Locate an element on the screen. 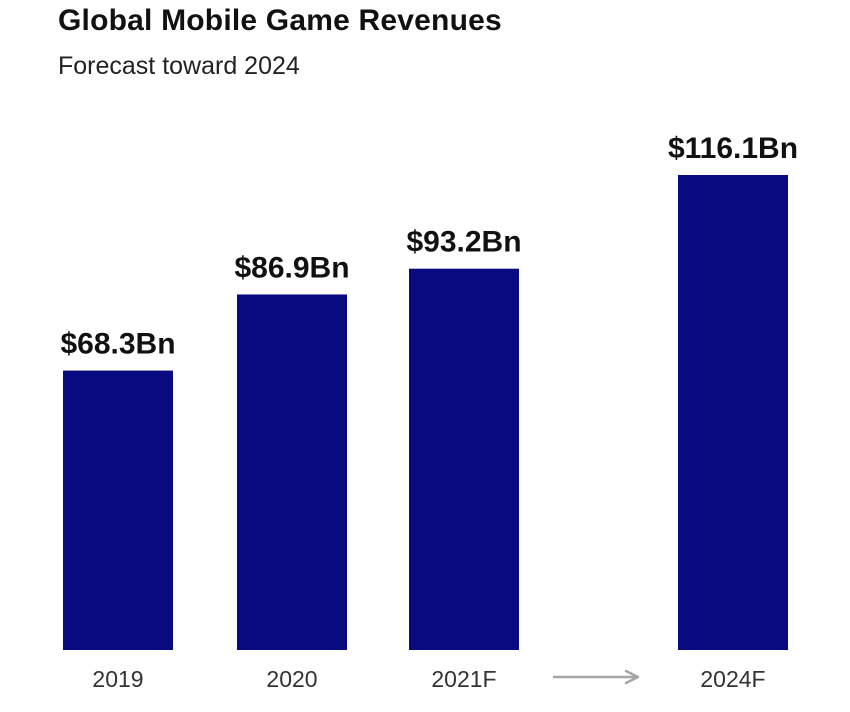 Image resolution: width=850 pixels, height=712 pixels. x-tick-label-2020: 2020 is located at coordinates (291, 679).